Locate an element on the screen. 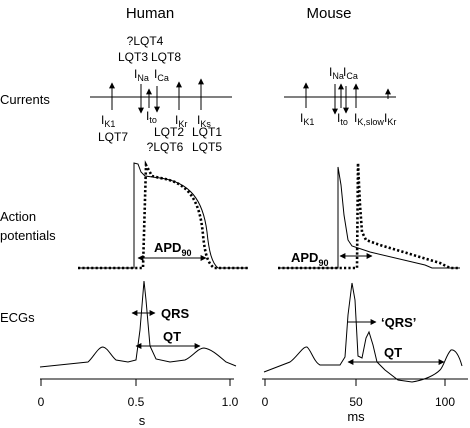  mouse-ap-trace-solid is located at coordinates (369, 217).